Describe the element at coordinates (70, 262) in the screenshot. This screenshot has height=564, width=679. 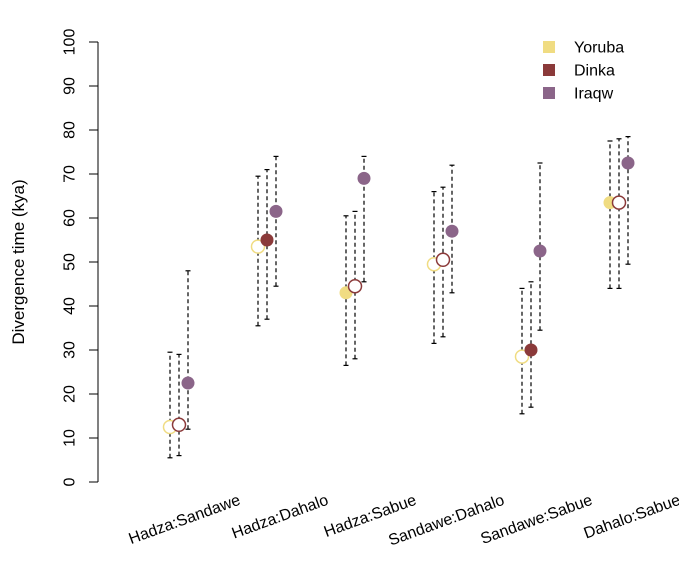
I see `y-tick-label-50: 50` at that location.